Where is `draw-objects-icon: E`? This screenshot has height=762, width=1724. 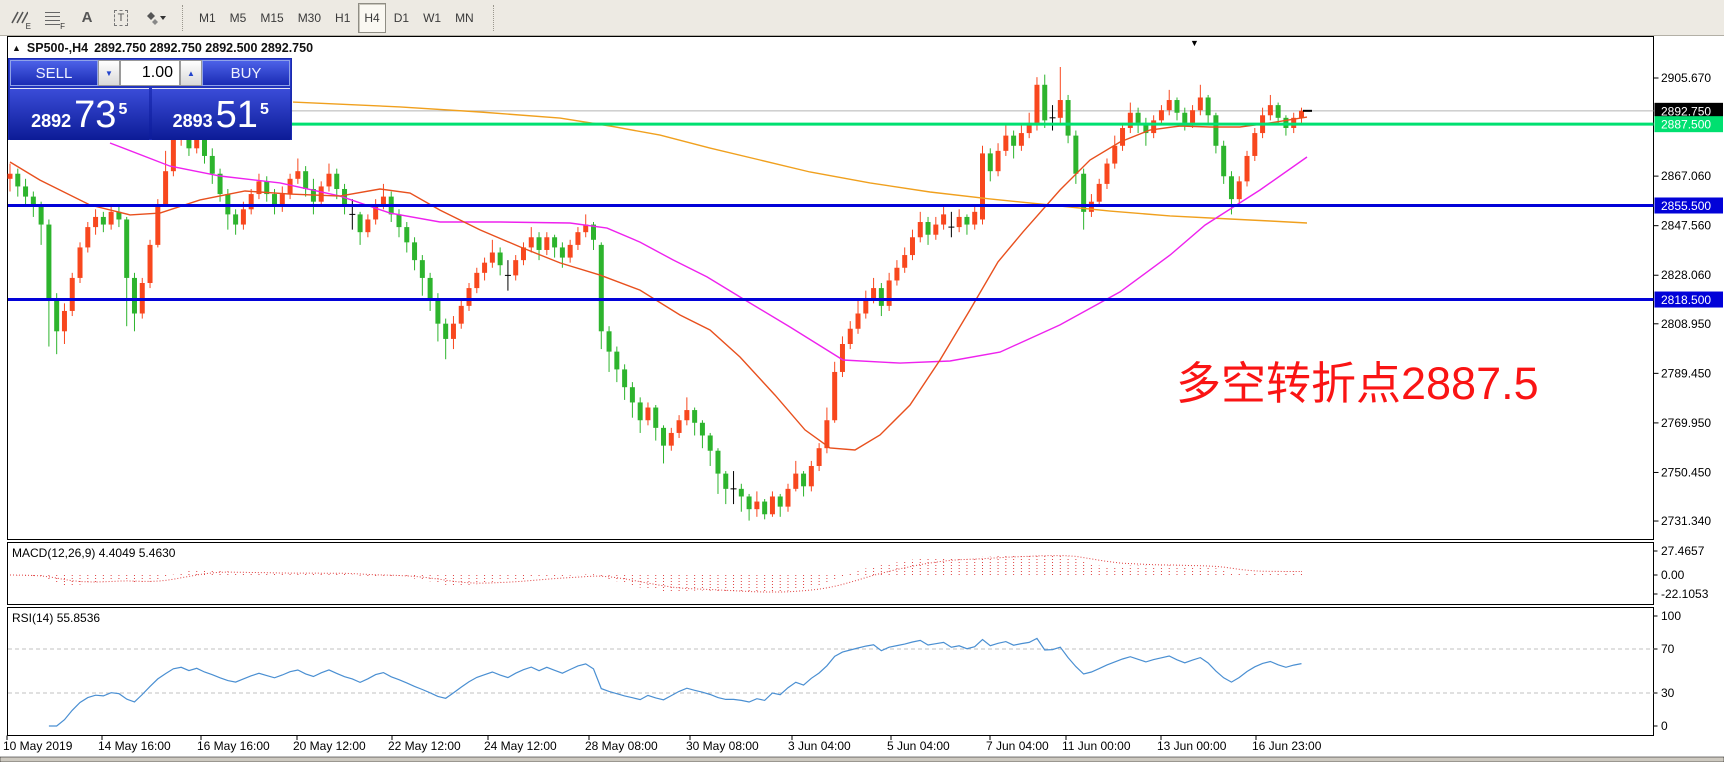
draw-objects-icon: E is located at coordinates (19, 18).